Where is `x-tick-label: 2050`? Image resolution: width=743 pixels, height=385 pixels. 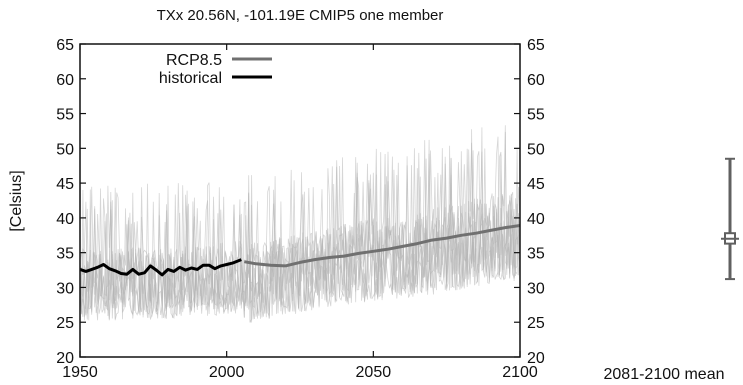 x-tick-label: 2050 is located at coordinates (374, 372).